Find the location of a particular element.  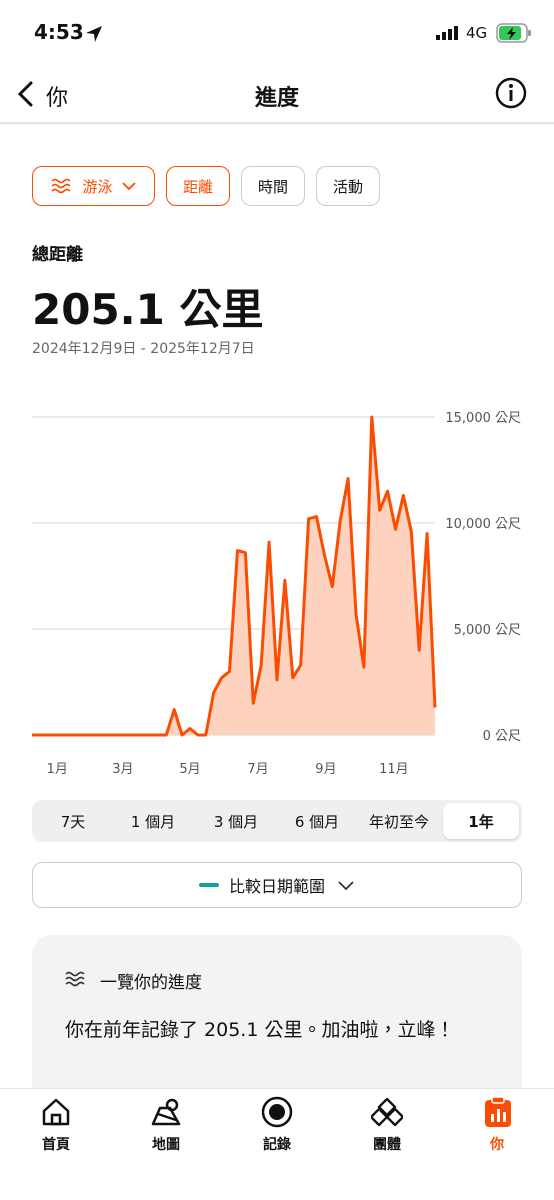

back-label: 你 is located at coordinates (57, 98).